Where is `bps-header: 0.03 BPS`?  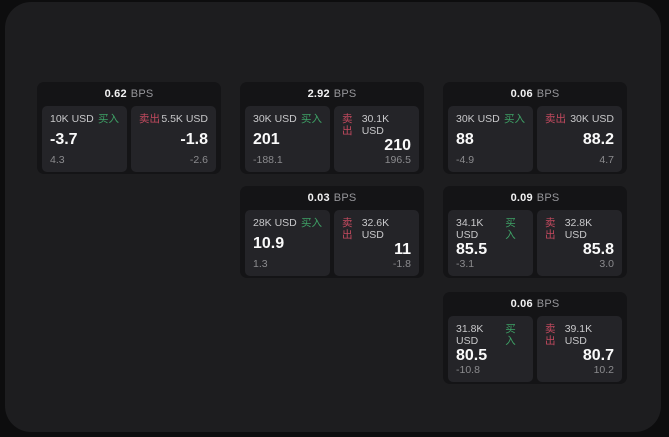
bps-header: 0.03 BPS is located at coordinates (332, 198).